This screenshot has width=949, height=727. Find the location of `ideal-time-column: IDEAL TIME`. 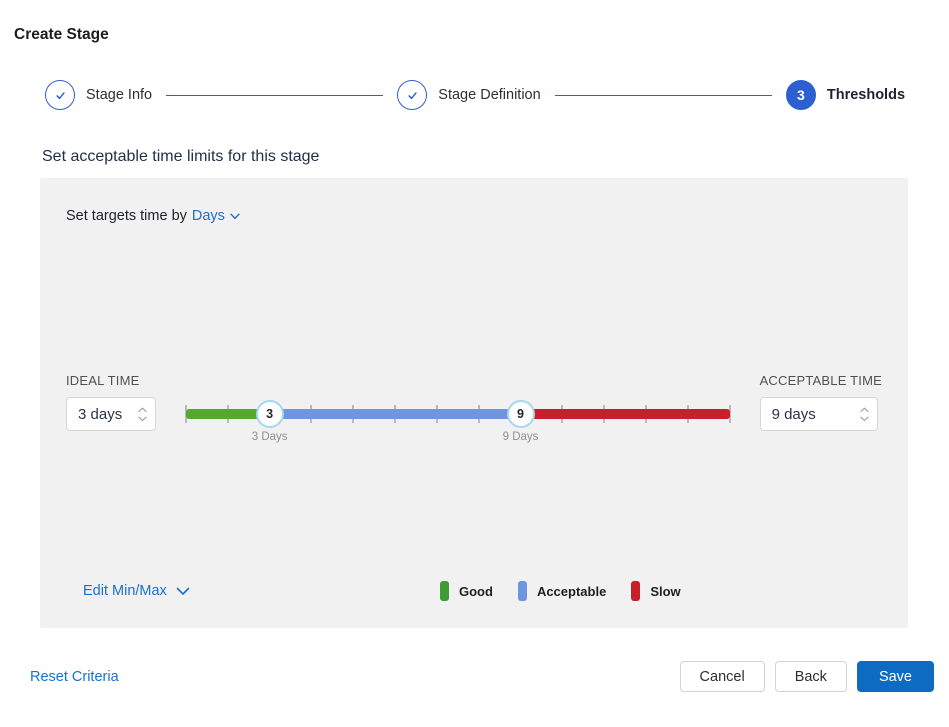

ideal-time-column: IDEAL TIME is located at coordinates (111, 402).